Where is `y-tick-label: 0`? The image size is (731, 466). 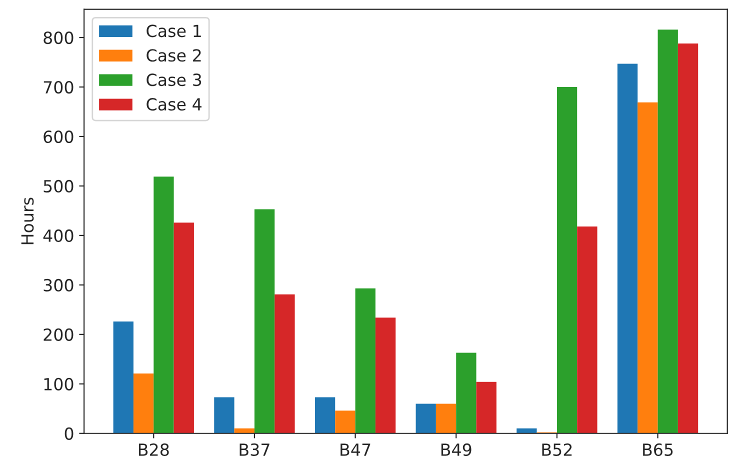
y-tick-label: 0 is located at coordinates (69, 433).